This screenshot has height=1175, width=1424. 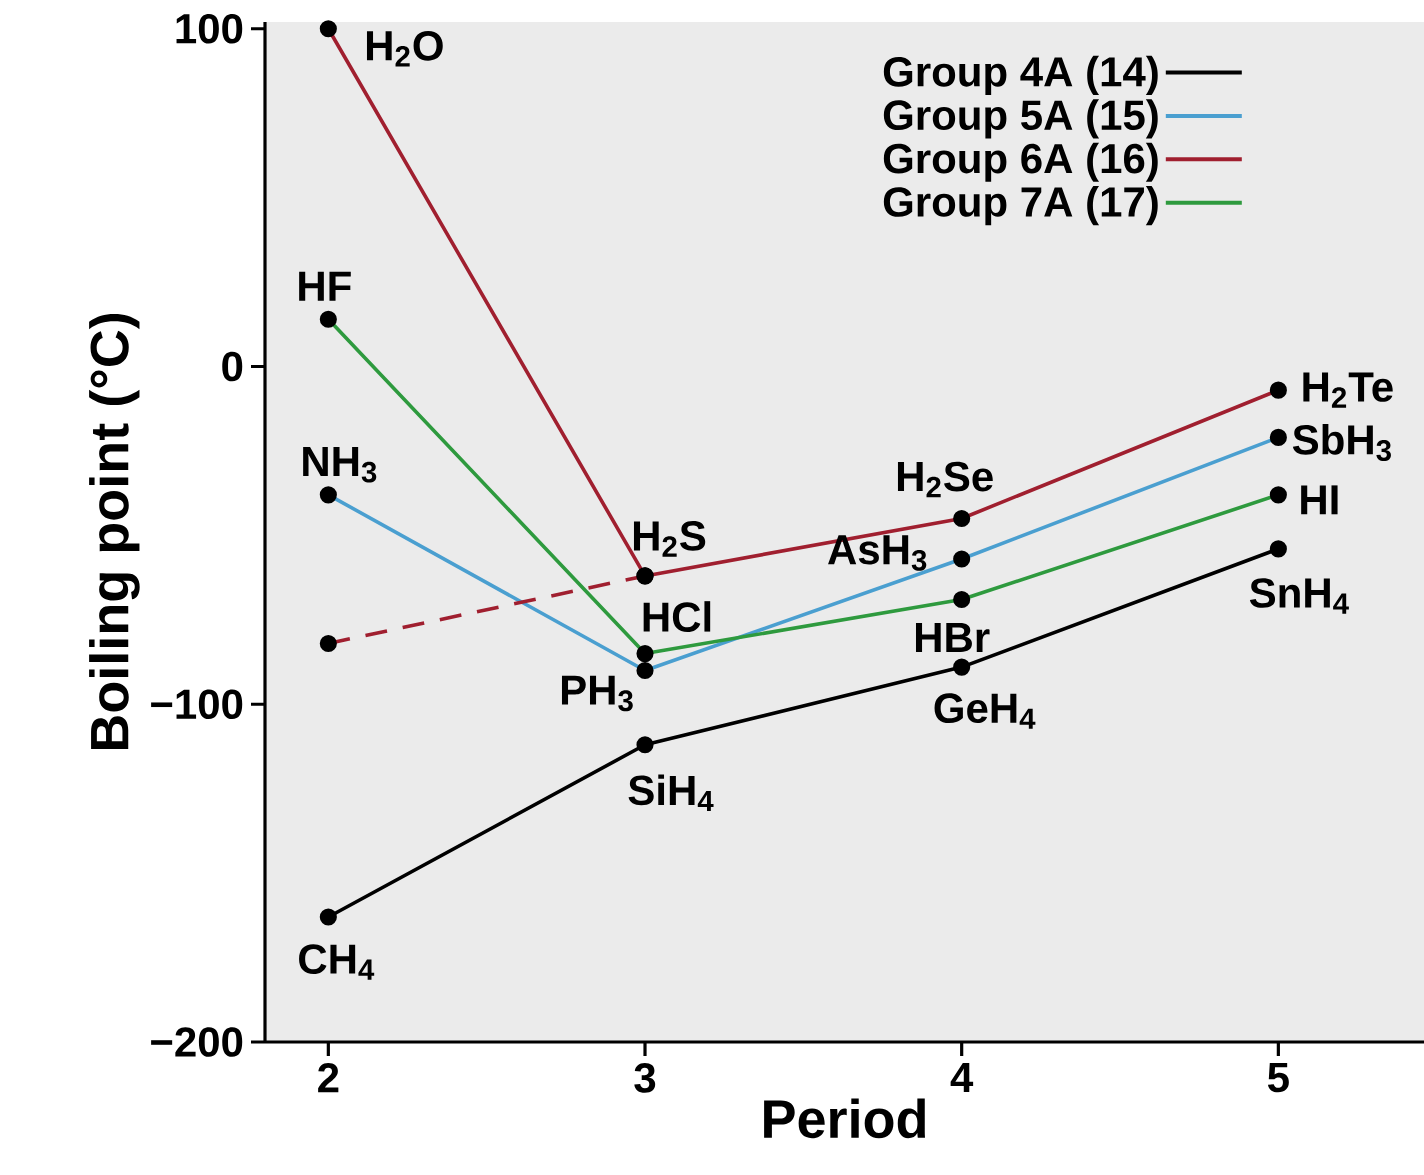 I want to click on legend-label: Group 6A (16), so click(x=1020, y=162).